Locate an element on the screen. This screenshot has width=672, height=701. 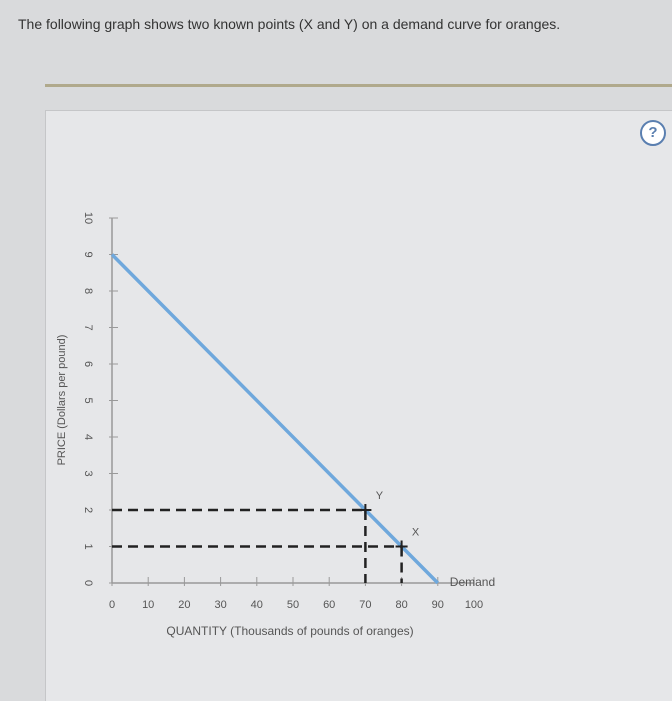
y-tick-label: 5 is located at coordinates (88, 400).